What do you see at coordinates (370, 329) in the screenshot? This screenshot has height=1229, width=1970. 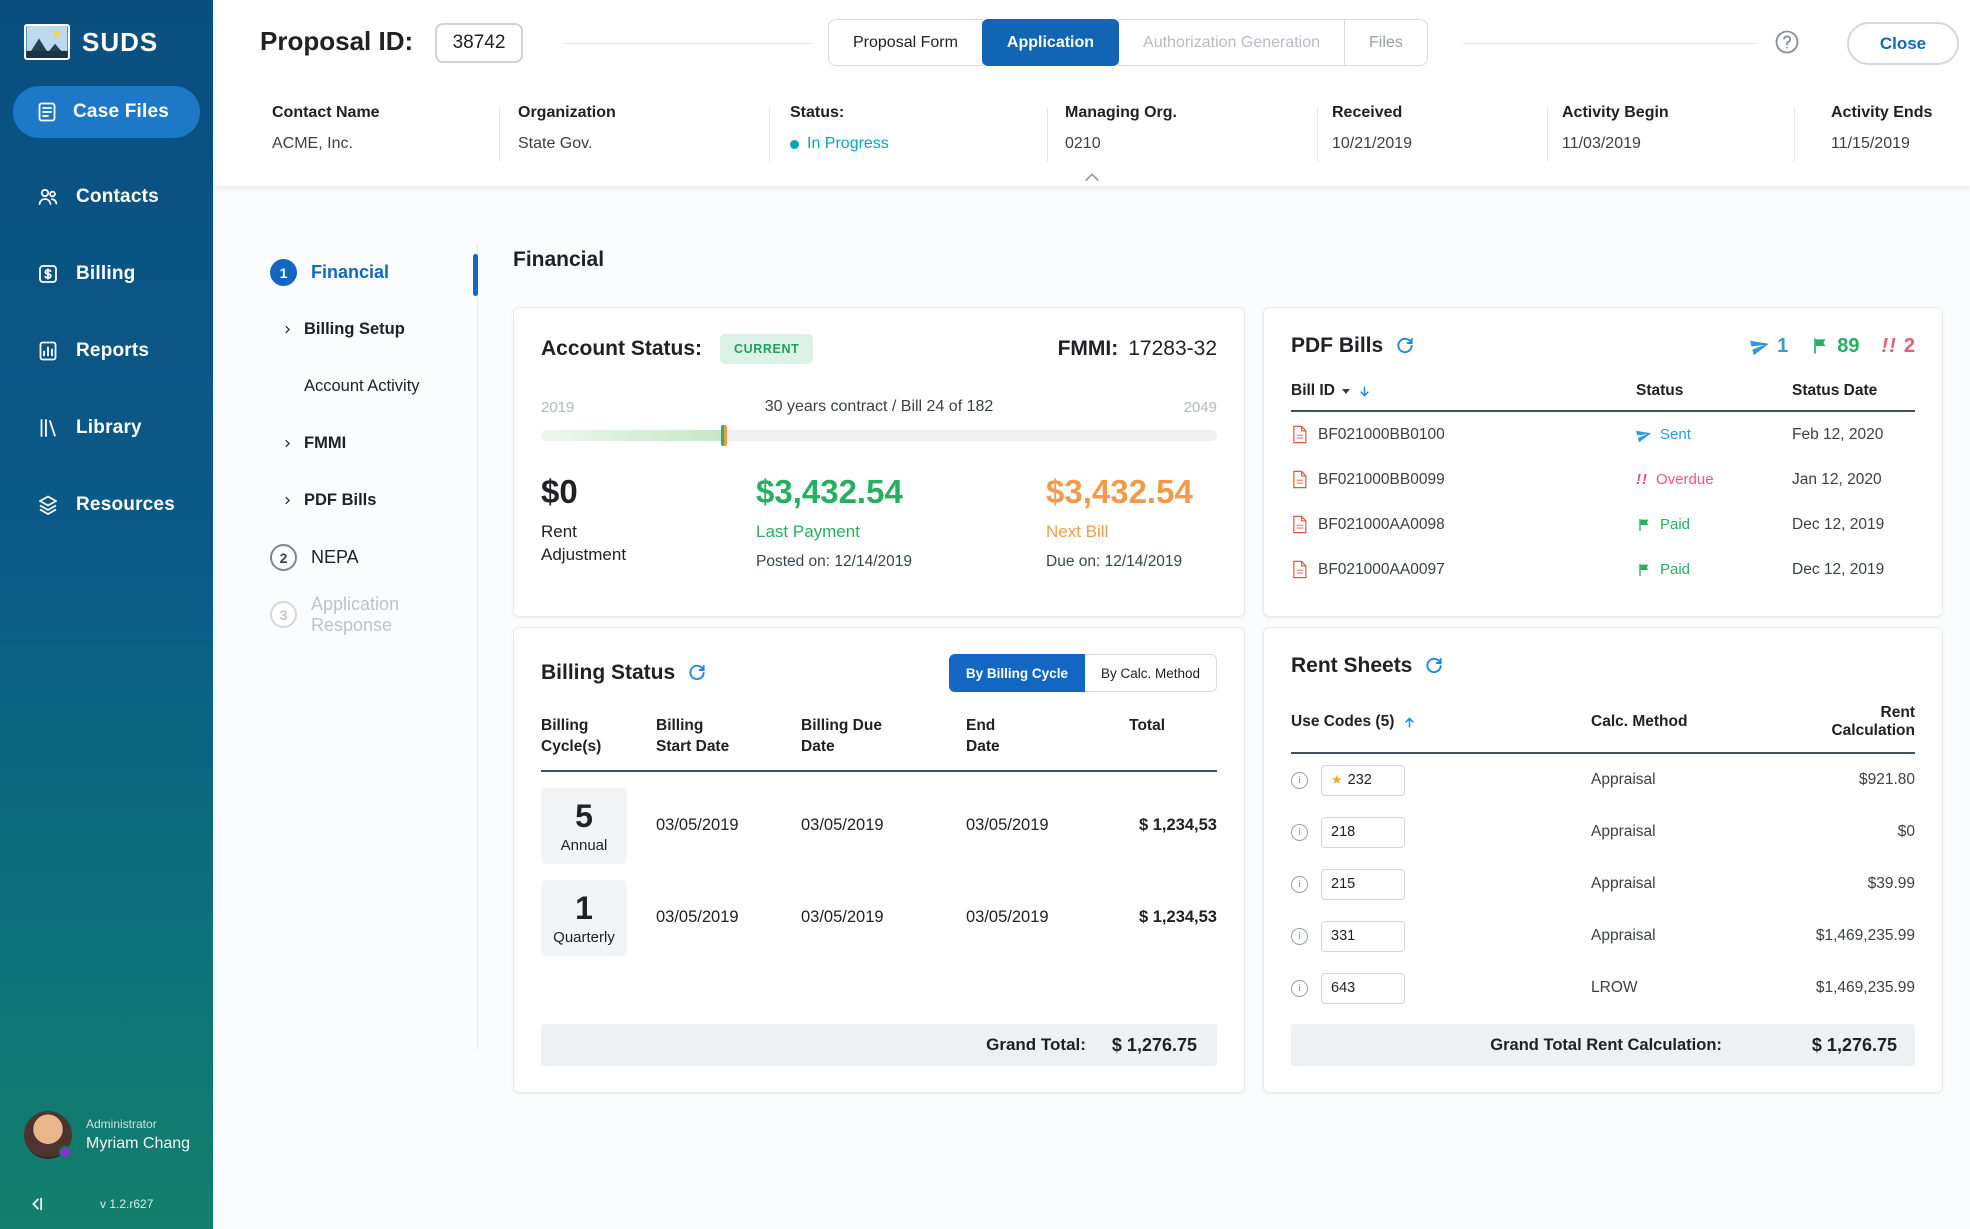 I see `step-item-billing-setup: Billing Setup` at bounding box center [370, 329].